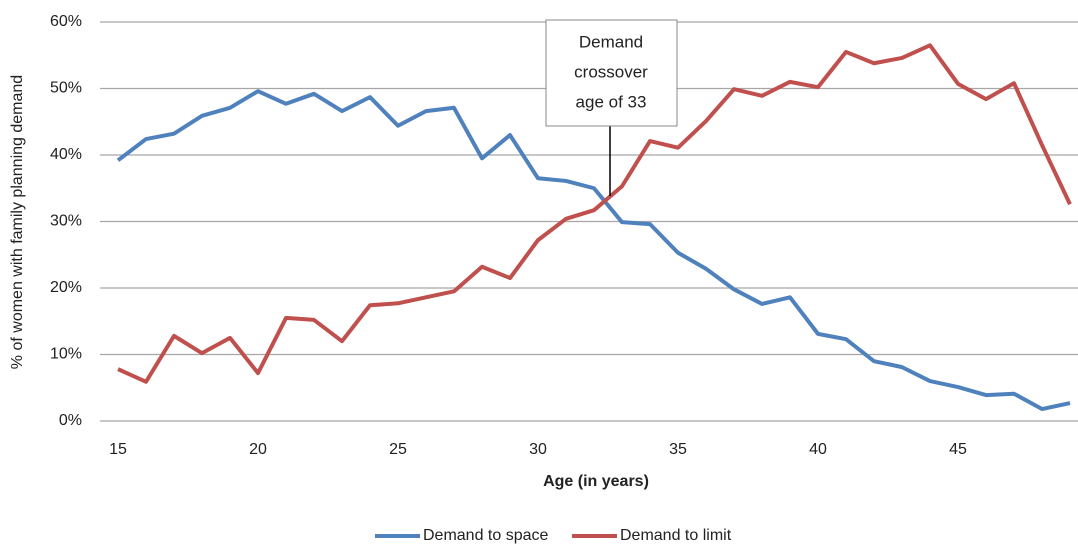  What do you see at coordinates (66, 21) in the screenshot?
I see `y-tick-label: 60%` at bounding box center [66, 21].